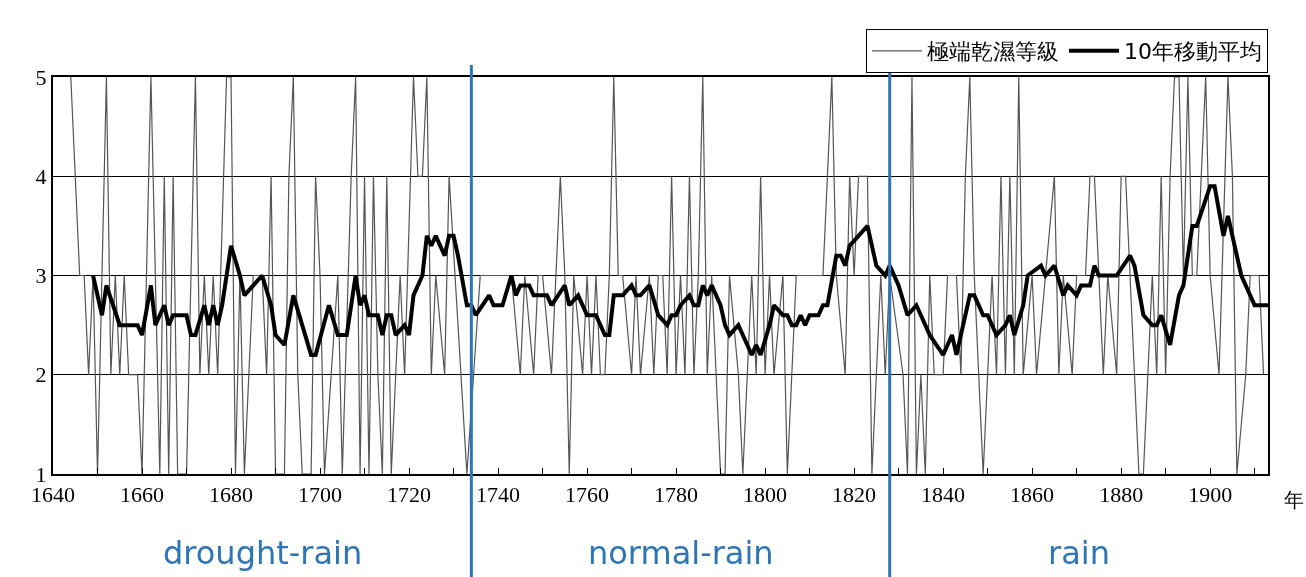 The height and width of the screenshot is (577, 1306). What do you see at coordinates (1079, 553) in the screenshot?
I see `text: rain` at bounding box center [1079, 553].